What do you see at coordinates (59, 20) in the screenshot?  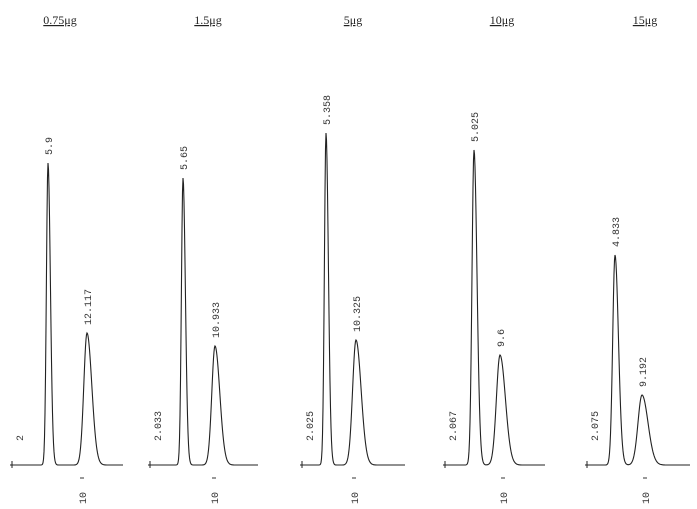 I see `panel-title: 0.75μg` at bounding box center [59, 20].